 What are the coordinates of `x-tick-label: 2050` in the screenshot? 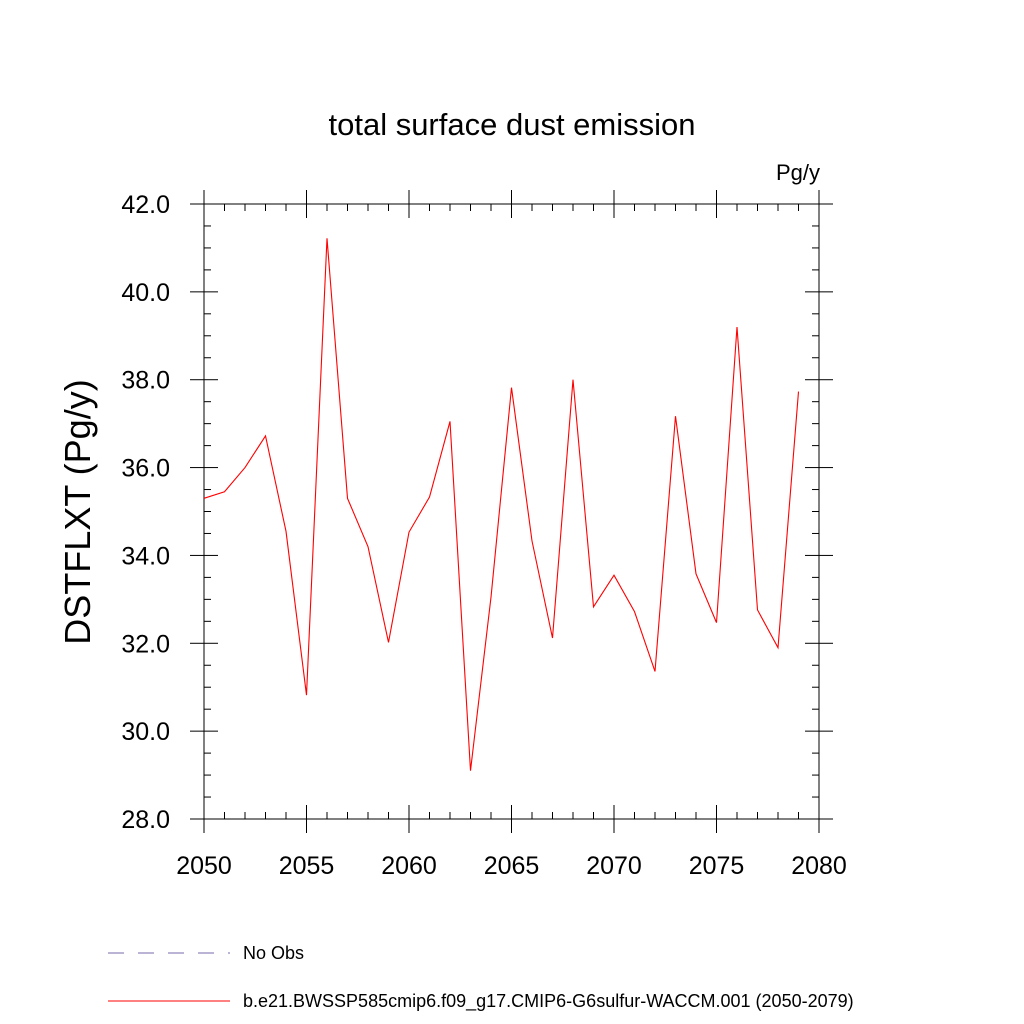 It's located at (204, 866).